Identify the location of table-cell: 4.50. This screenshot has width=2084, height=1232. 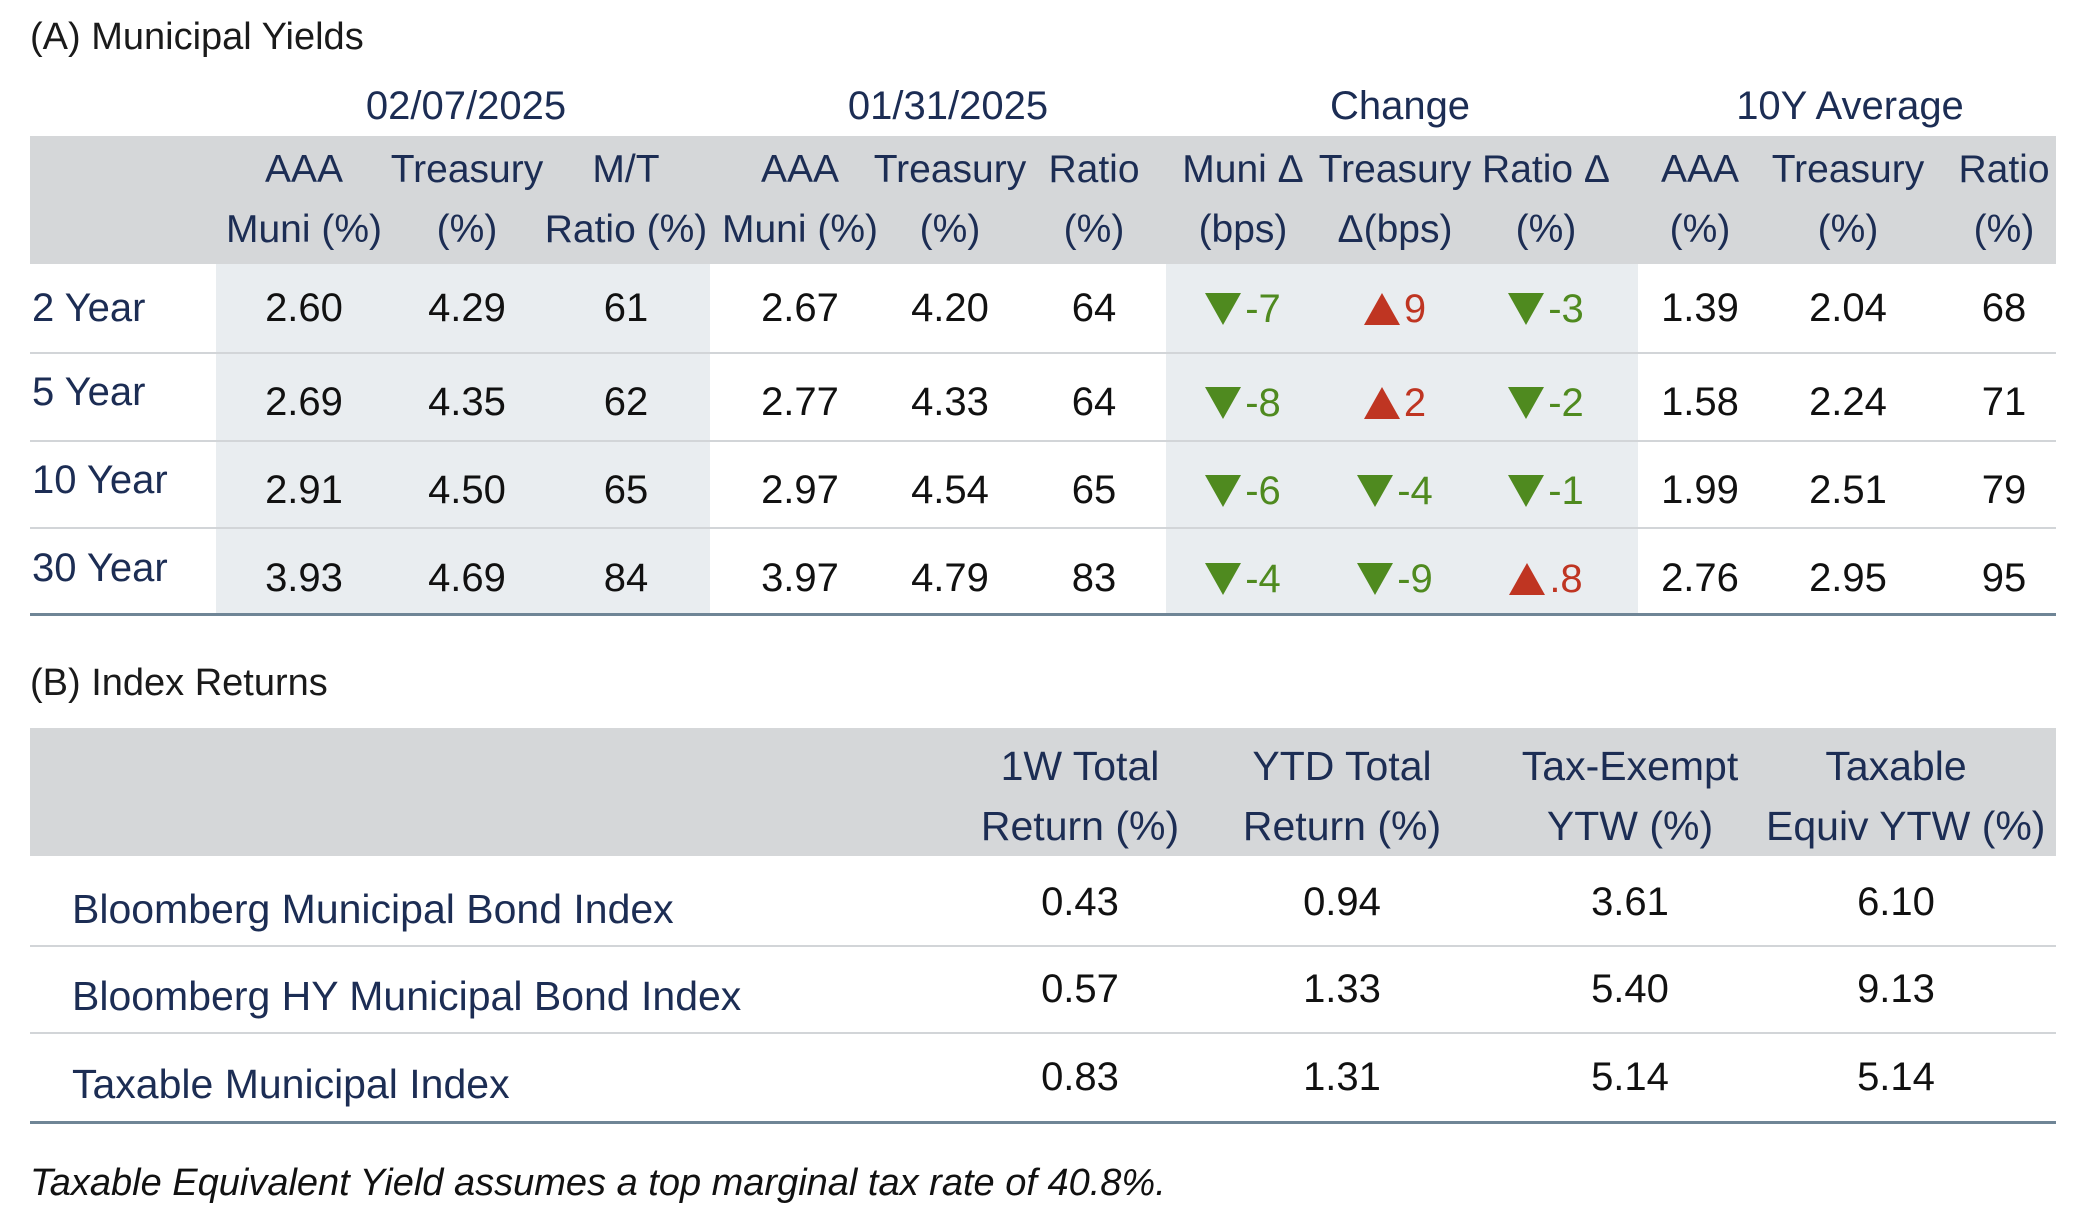
(467, 490).